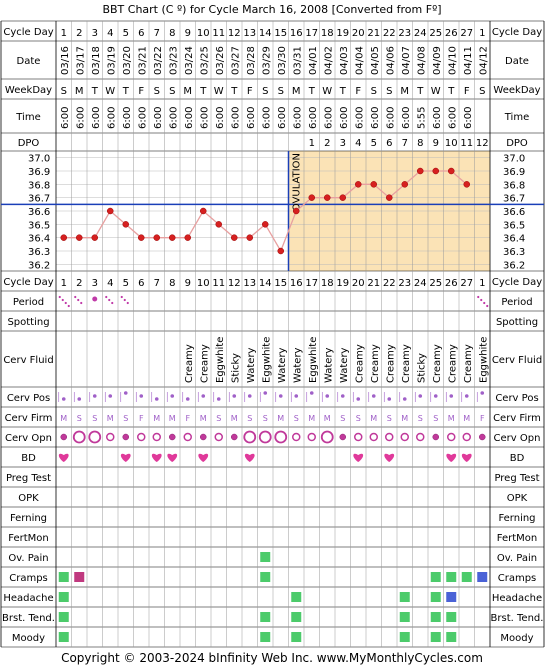 The width and height of the screenshot is (545, 667). What do you see at coordinates (344, 365) in the screenshot?
I see `cerv-fluid-label: Watery` at bounding box center [344, 365].